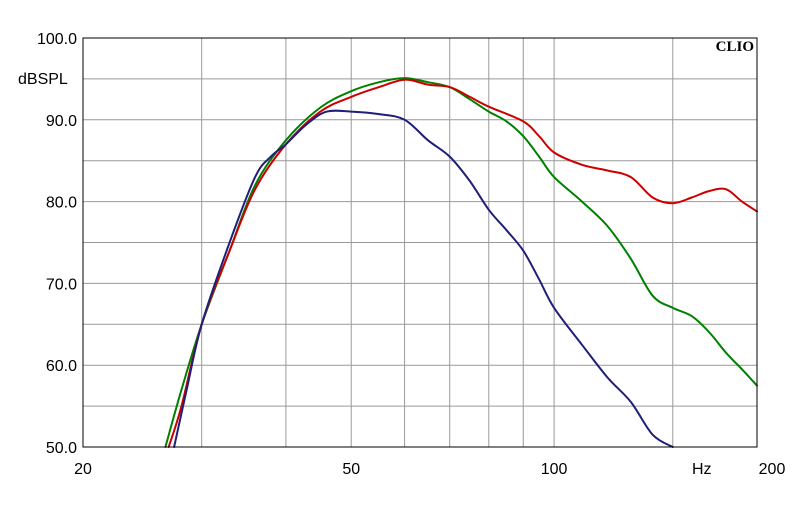 The height and width of the screenshot is (506, 800). I want to click on y-tick-labels: 100.0 90.0 80.0 70.0 60.0 50.0, so click(57, 244).